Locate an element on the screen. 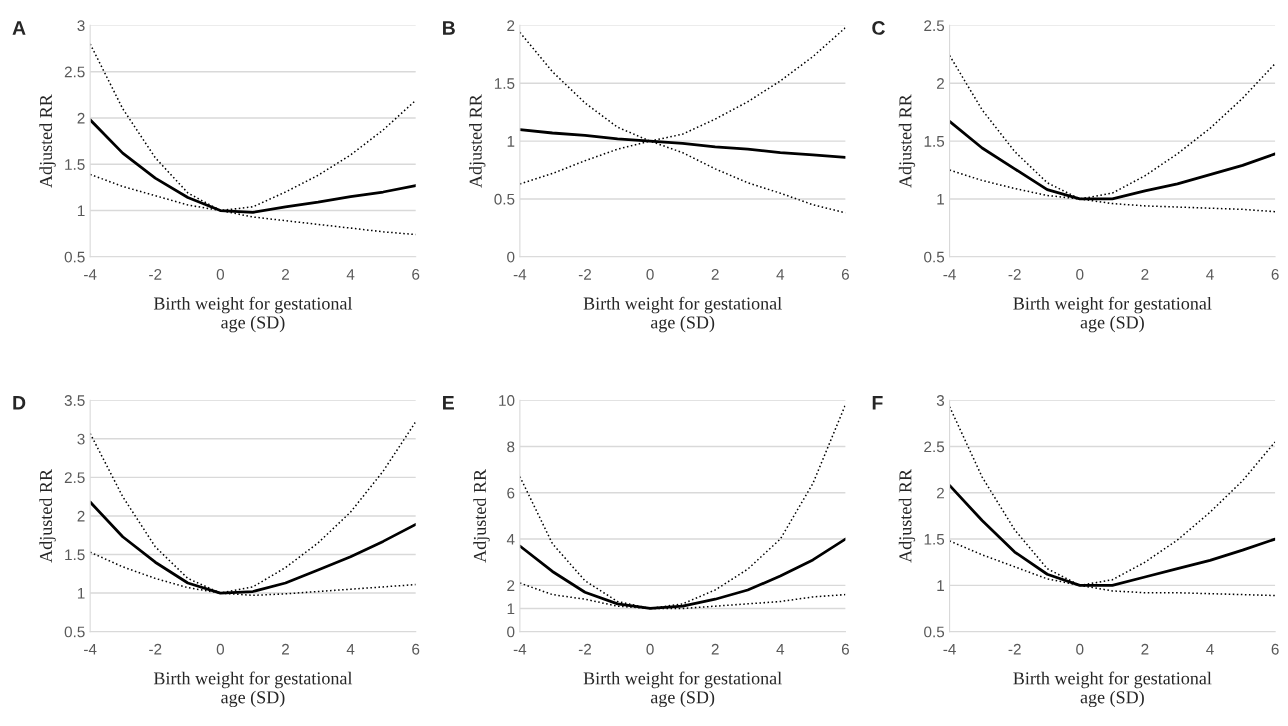 Image resolution: width=1288 pixels, height=726 pixels. chart-title: F is located at coordinates (877, 403).